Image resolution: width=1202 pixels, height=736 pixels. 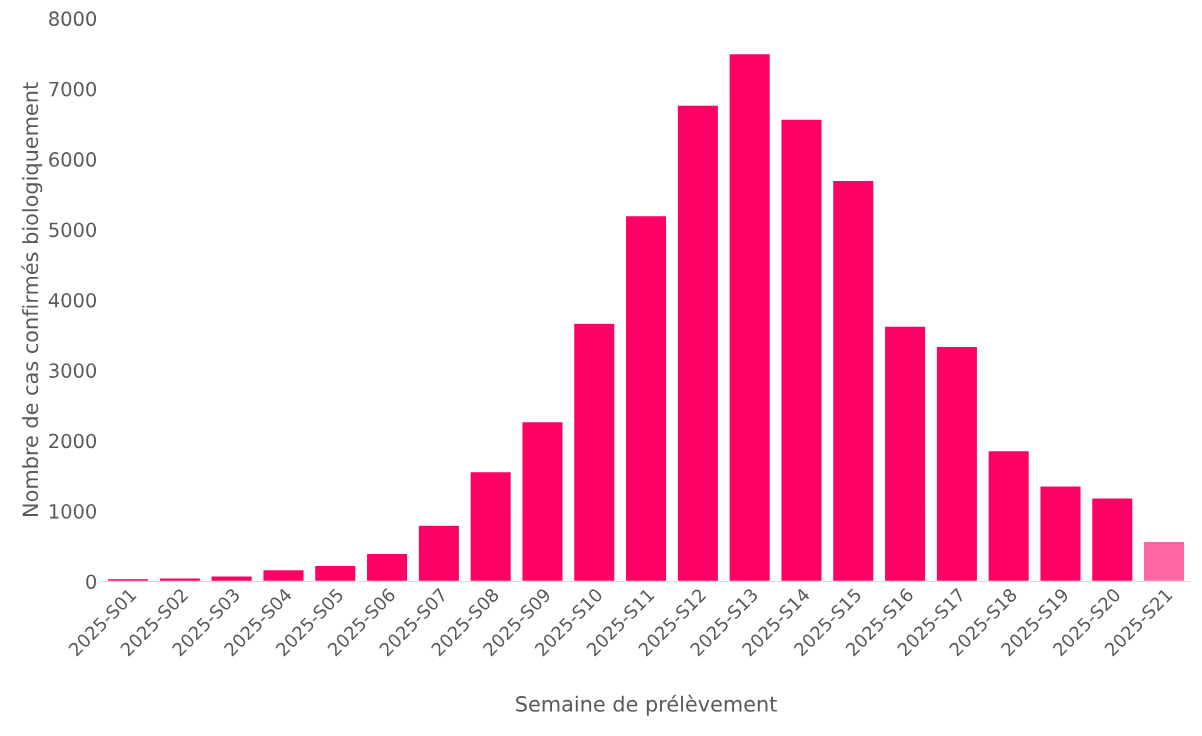 What do you see at coordinates (73, 511) in the screenshot?
I see `y-tick-label: 1000` at bounding box center [73, 511].